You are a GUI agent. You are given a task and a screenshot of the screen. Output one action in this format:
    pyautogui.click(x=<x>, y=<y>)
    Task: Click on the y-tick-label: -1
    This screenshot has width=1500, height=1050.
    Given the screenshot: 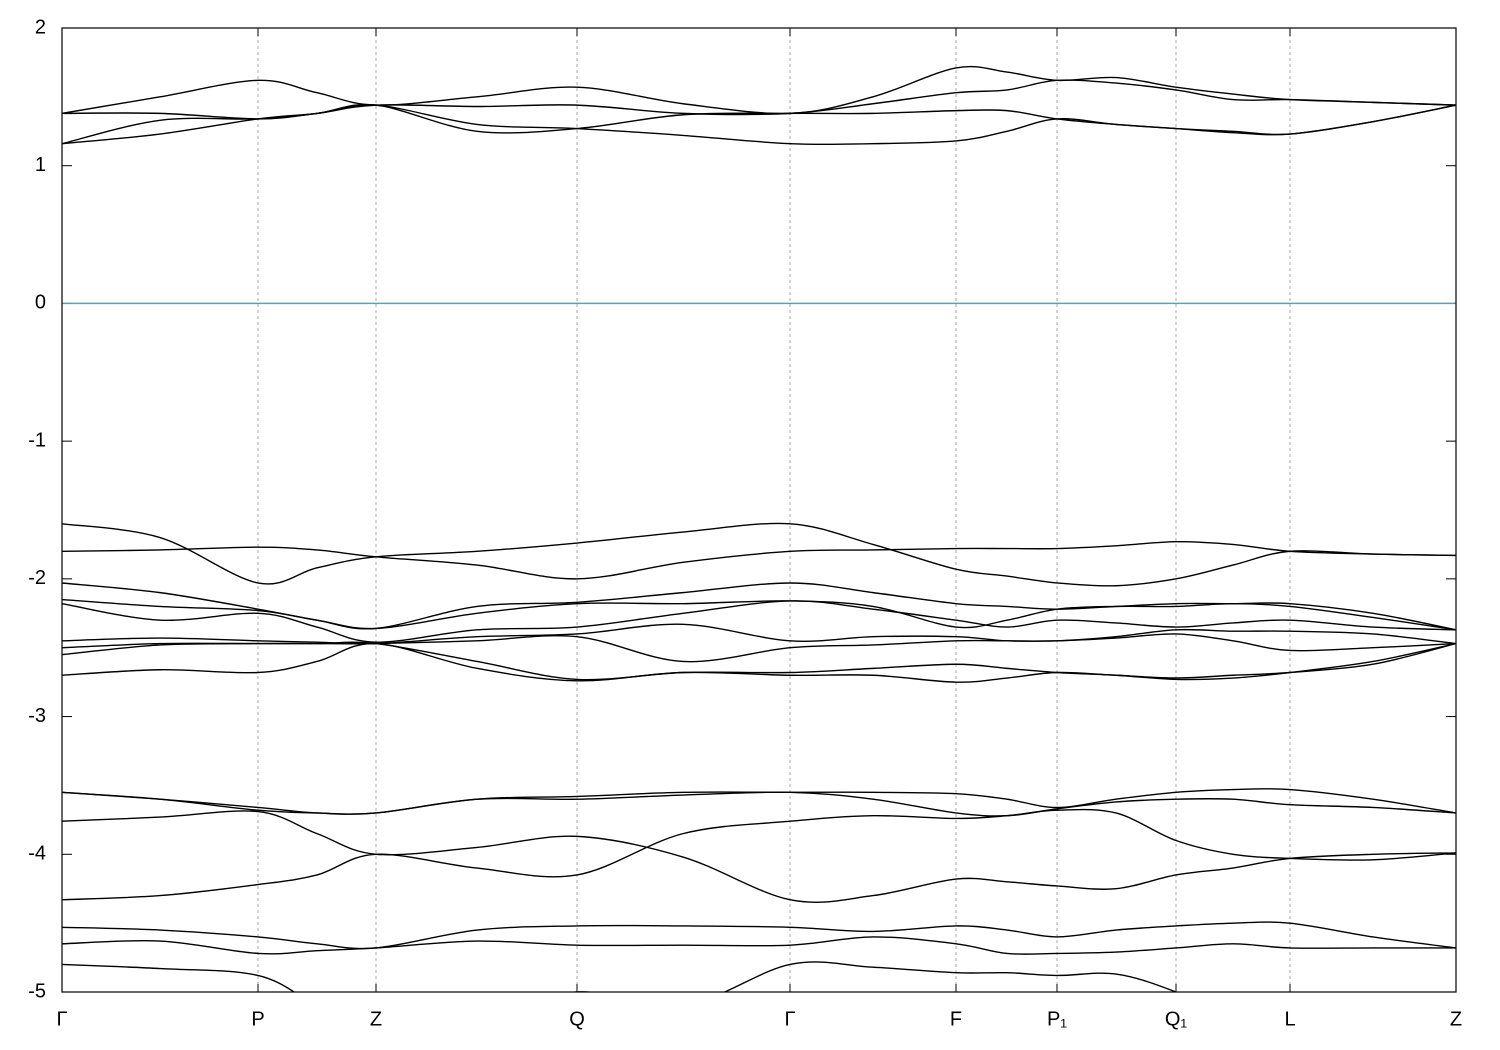 What is the action you would take?
    pyautogui.click(x=37, y=440)
    